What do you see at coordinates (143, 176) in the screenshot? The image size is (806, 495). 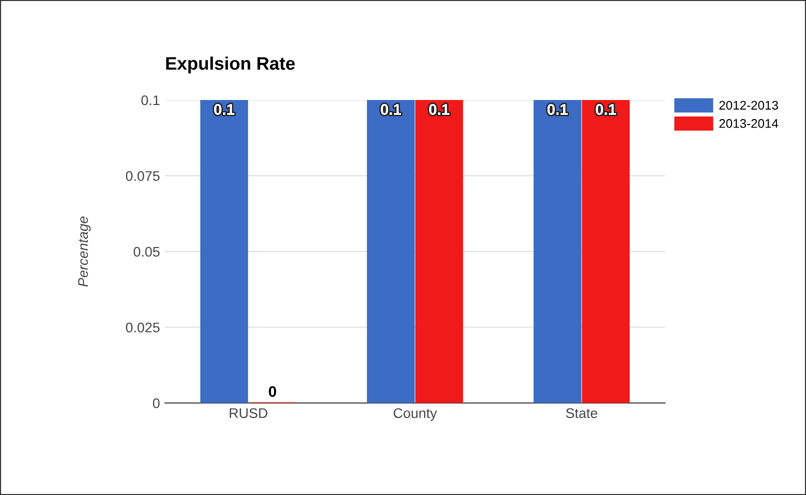 I see `y-tick-label: 0.075` at bounding box center [143, 176].